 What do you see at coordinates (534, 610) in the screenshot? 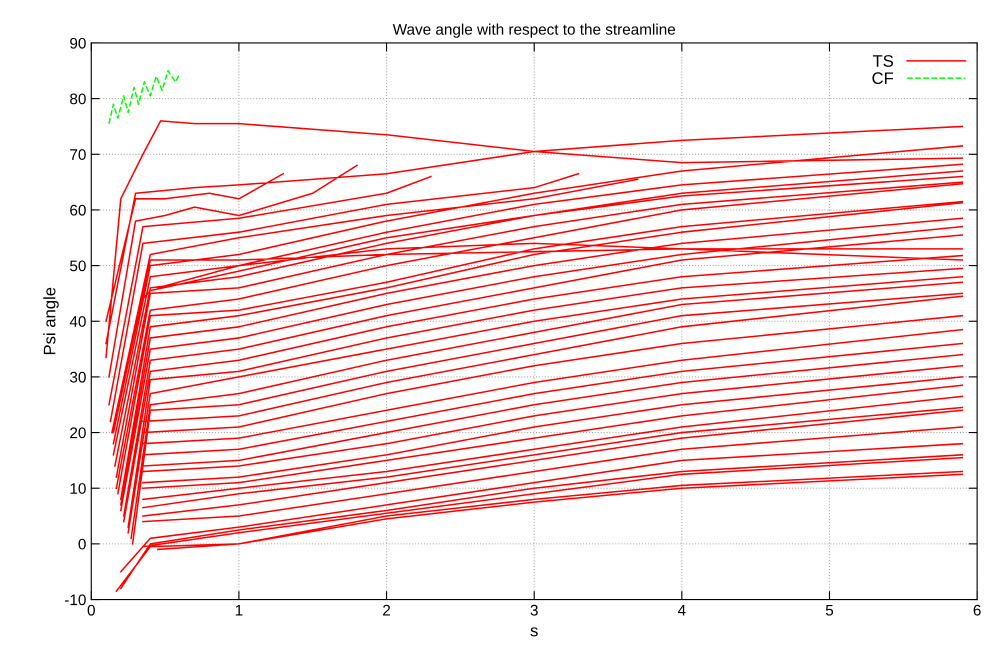
I see `x-tick-label: 3` at bounding box center [534, 610].